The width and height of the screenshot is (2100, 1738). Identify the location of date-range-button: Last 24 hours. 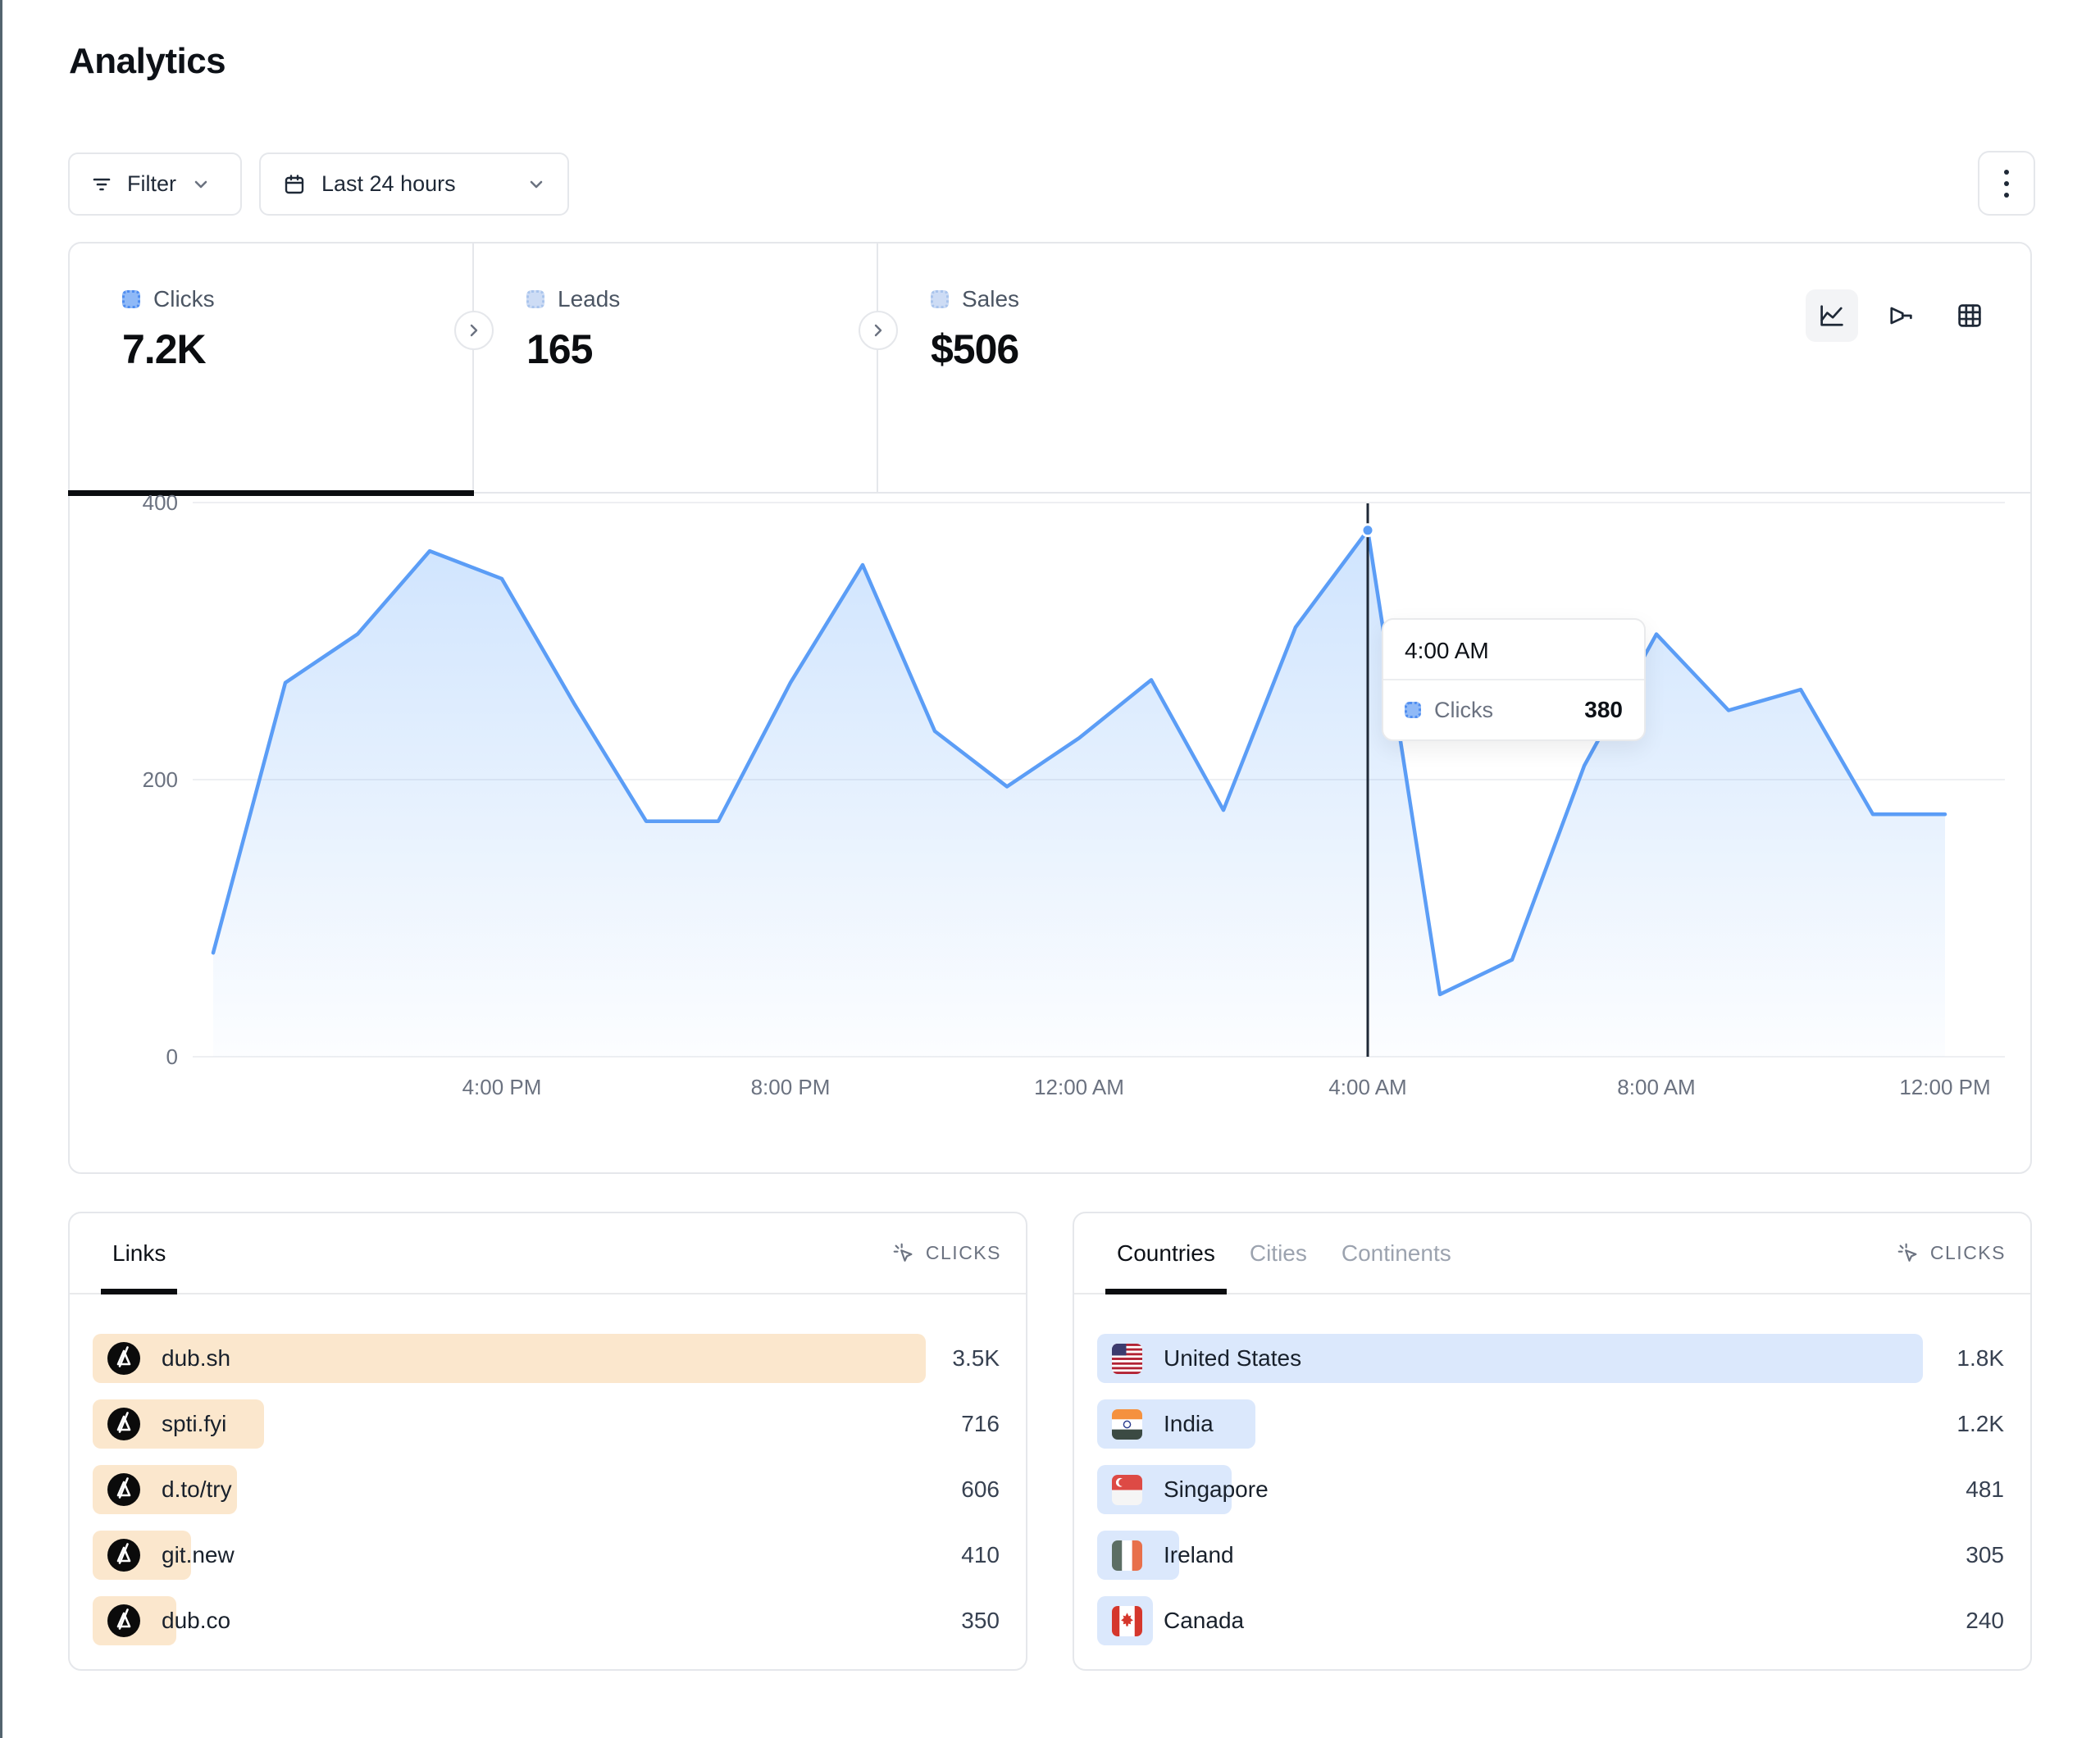
(414, 184).